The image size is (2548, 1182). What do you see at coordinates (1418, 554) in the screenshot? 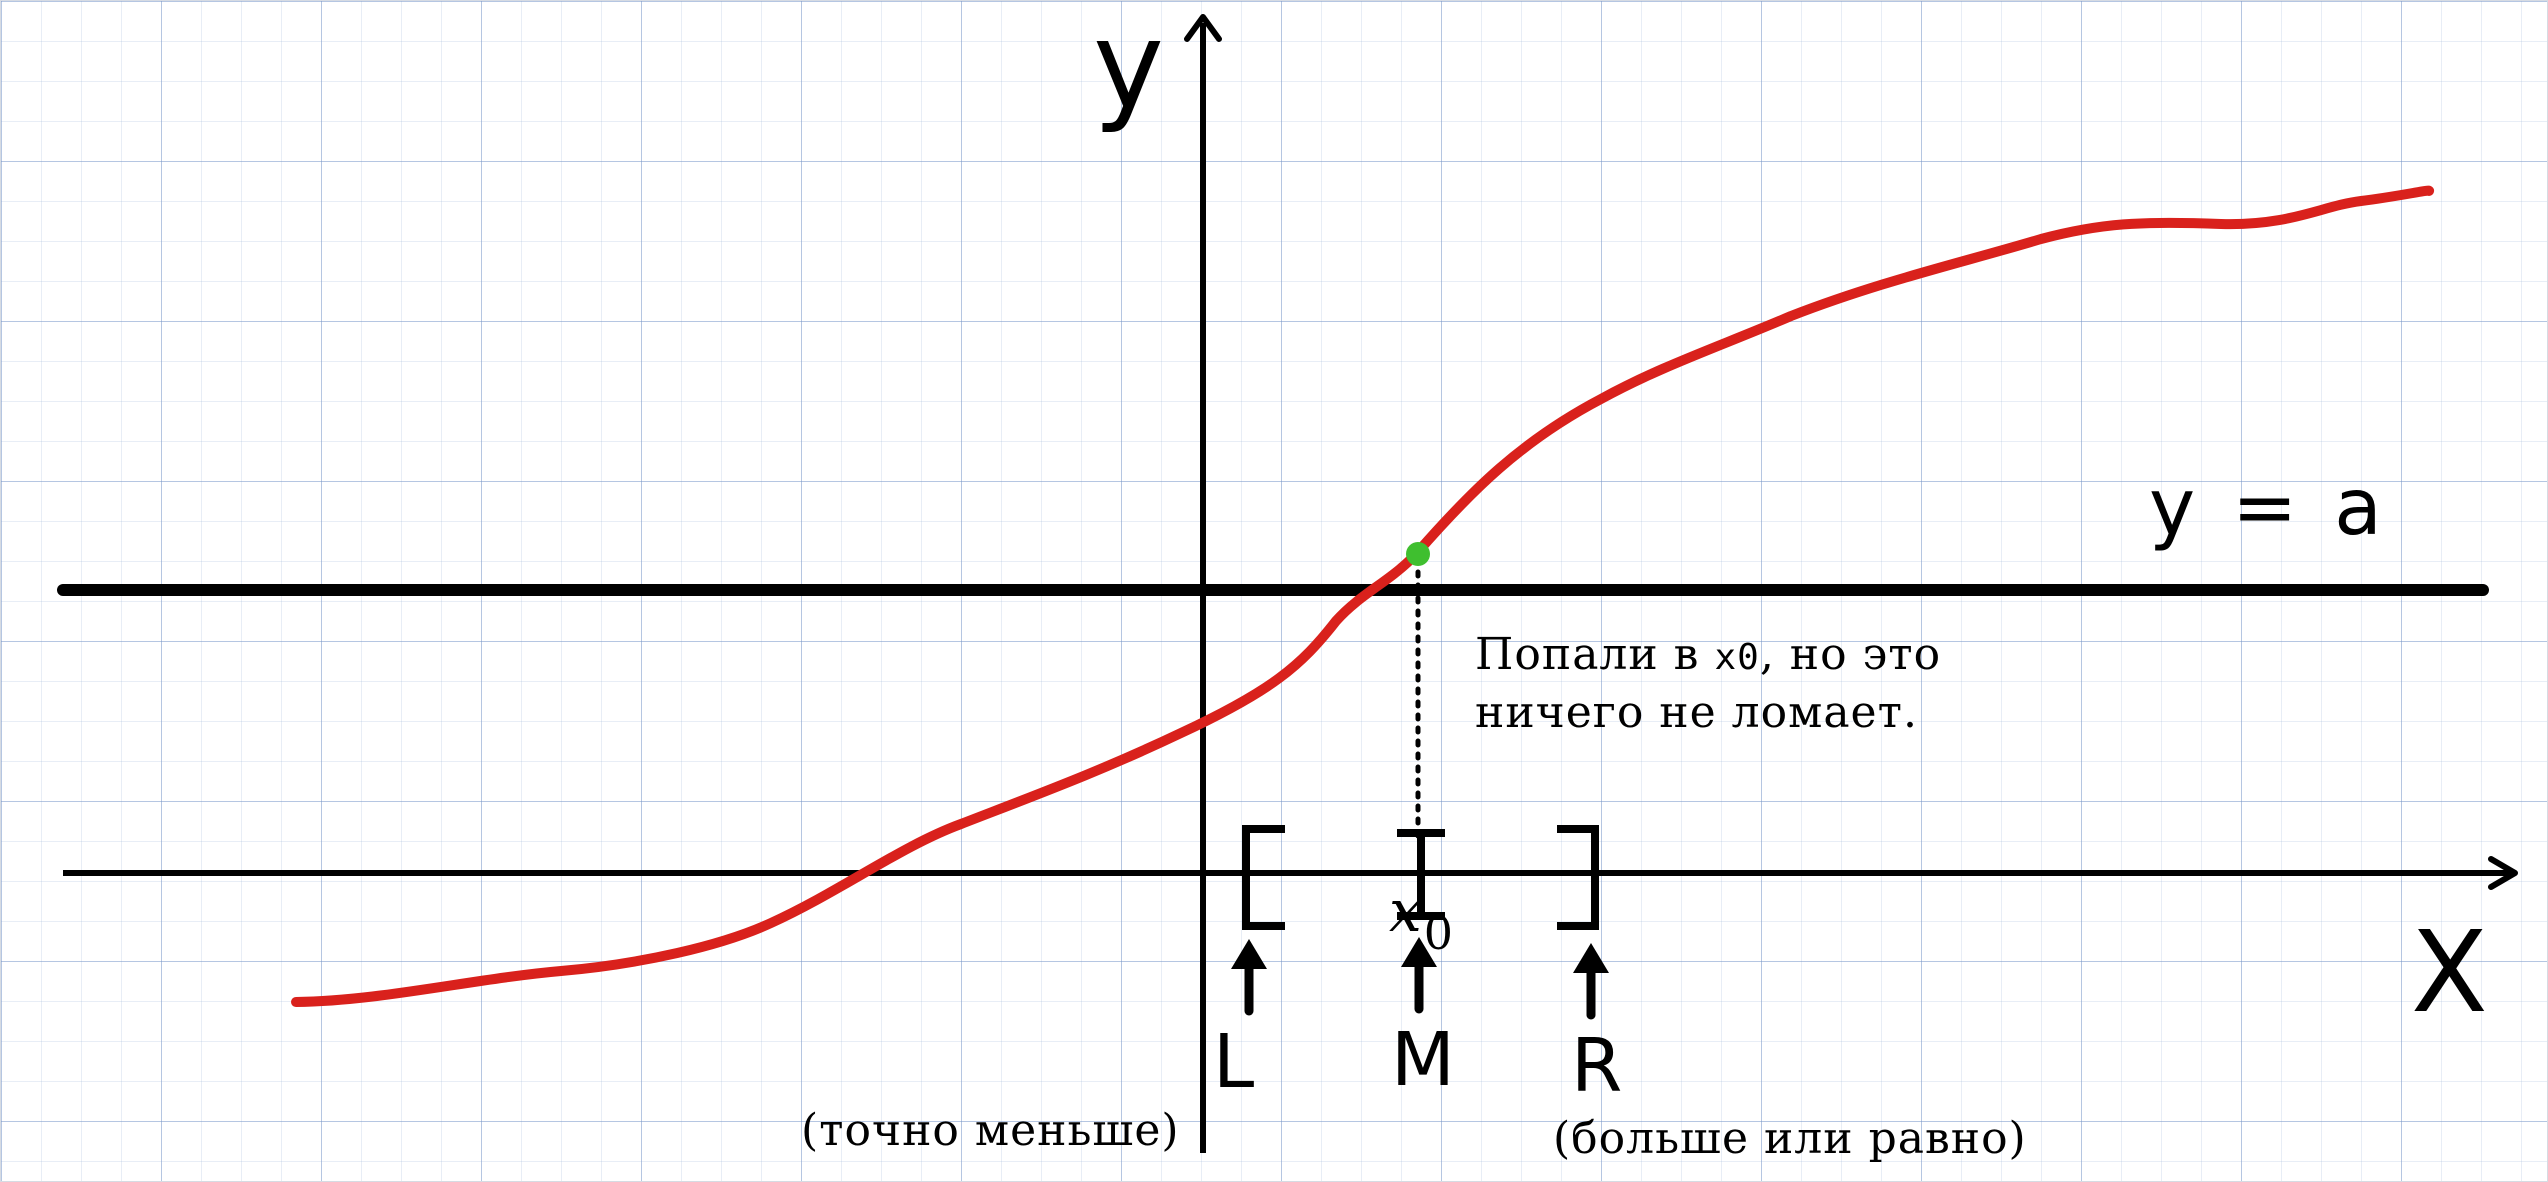
I see `intersection-point` at bounding box center [1418, 554].